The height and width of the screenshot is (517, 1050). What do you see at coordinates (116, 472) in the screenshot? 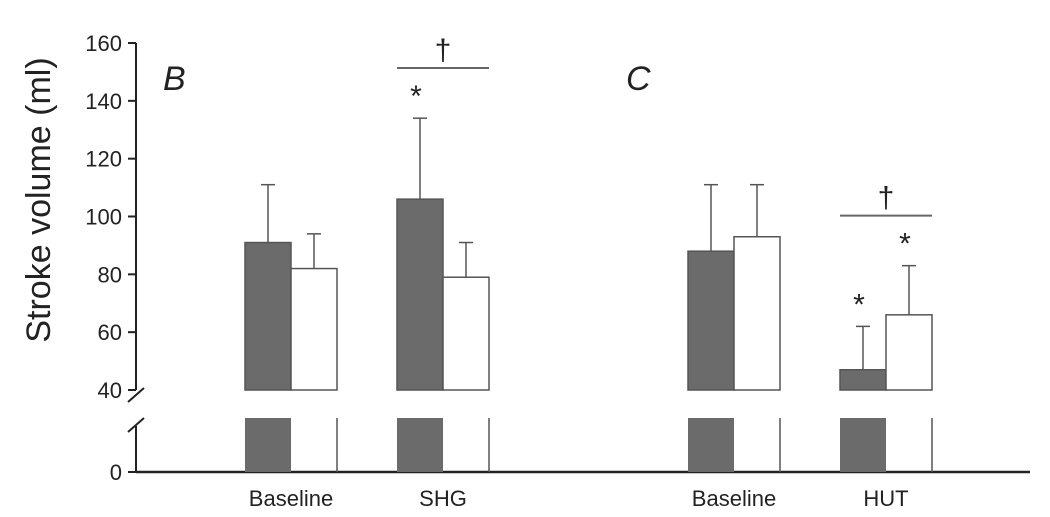
I see `y-tick-label: 0` at bounding box center [116, 472].